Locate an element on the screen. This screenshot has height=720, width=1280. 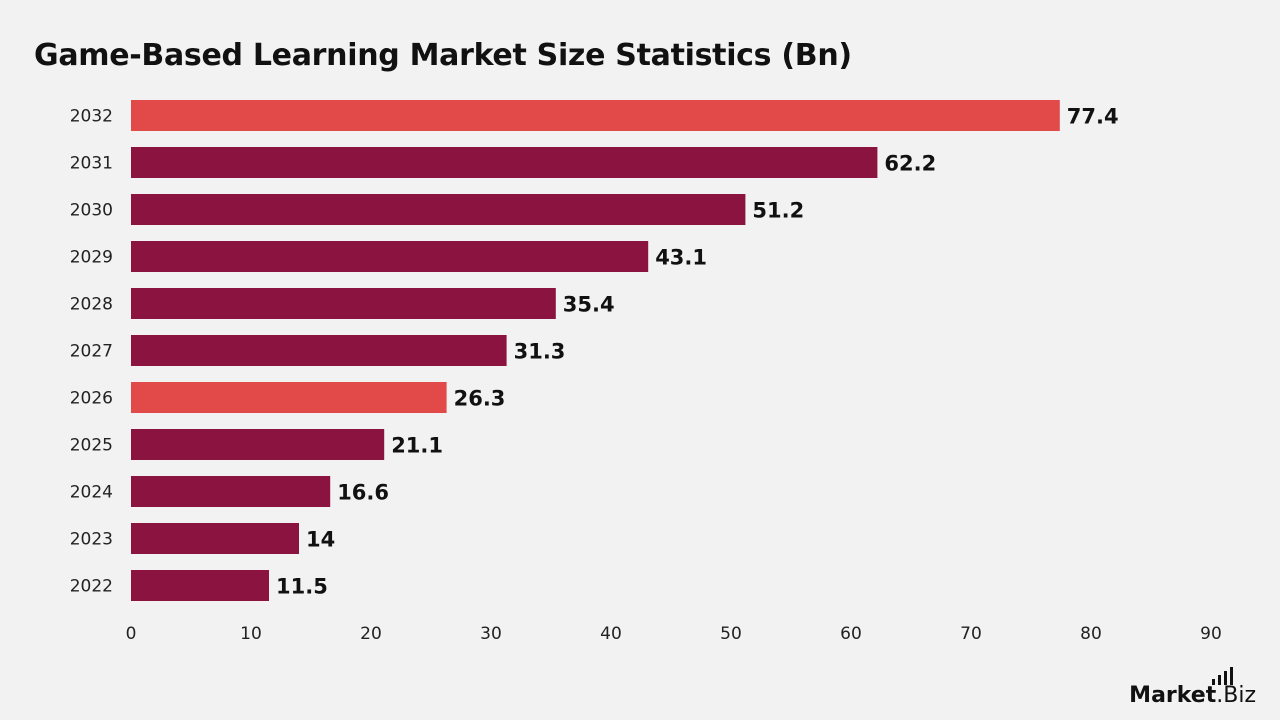
value-label-2025: 21.1 is located at coordinates (417, 446).